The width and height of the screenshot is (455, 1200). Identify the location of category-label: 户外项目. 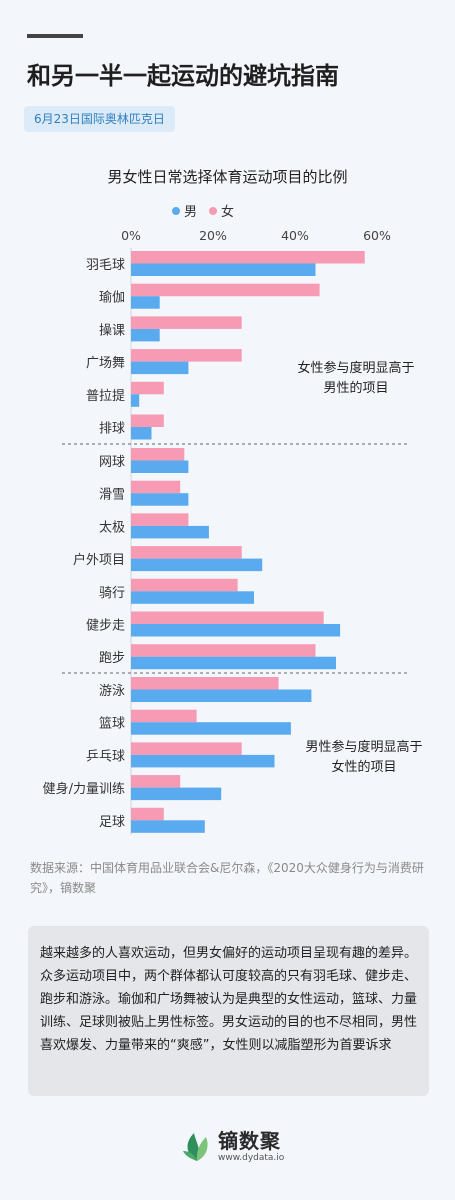
(99, 560).